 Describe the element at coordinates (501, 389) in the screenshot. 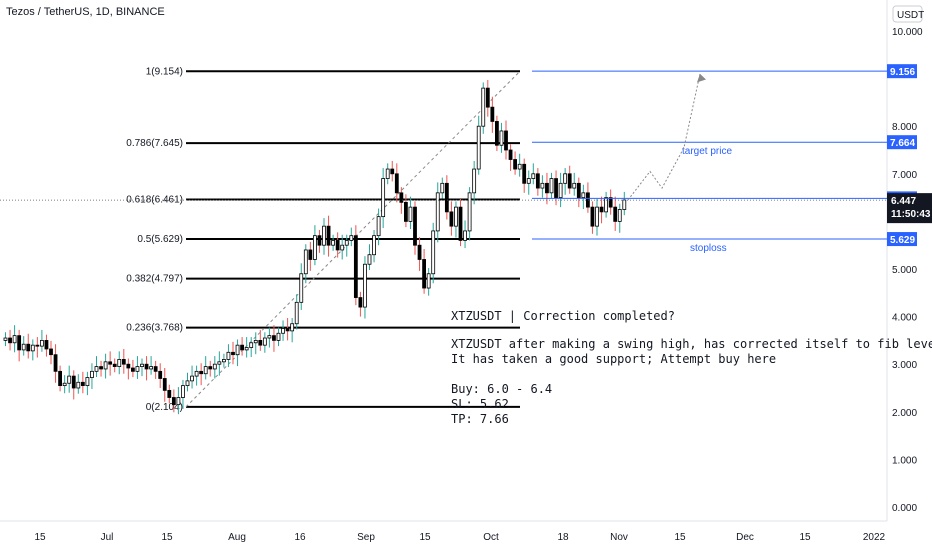

I see `note-line-4: Buy: 6.0 - 6.4` at that location.